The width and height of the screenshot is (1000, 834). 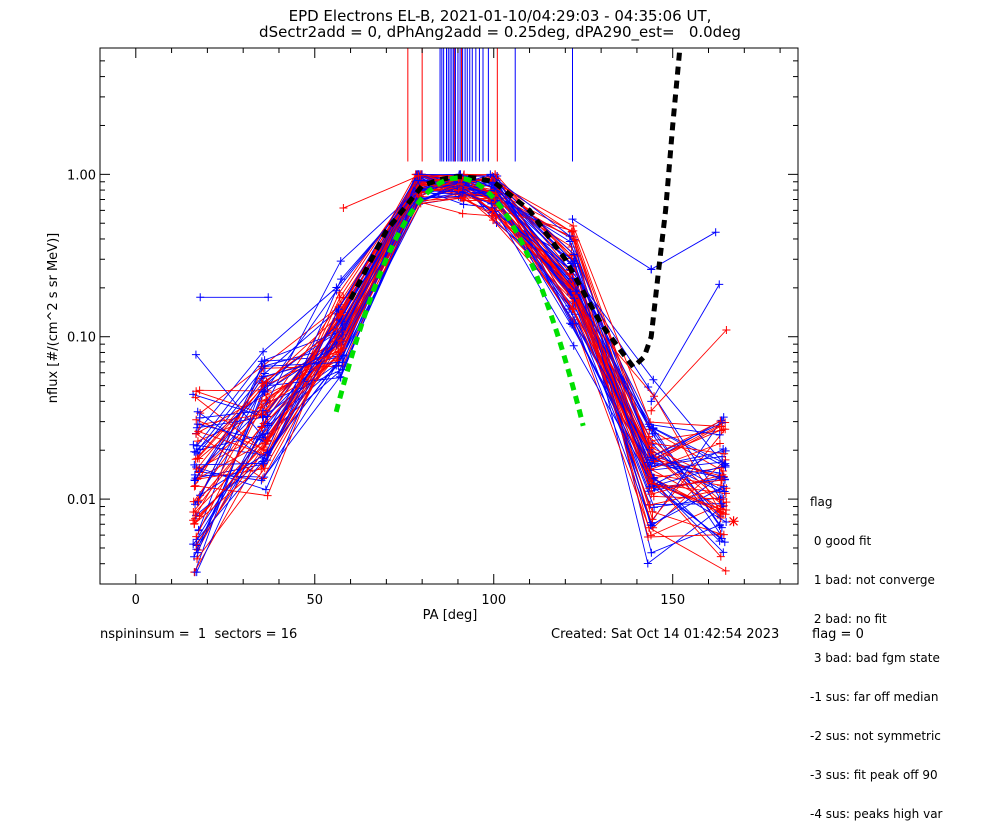 I want to click on x-tick-label: 0, so click(x=136, y=600).